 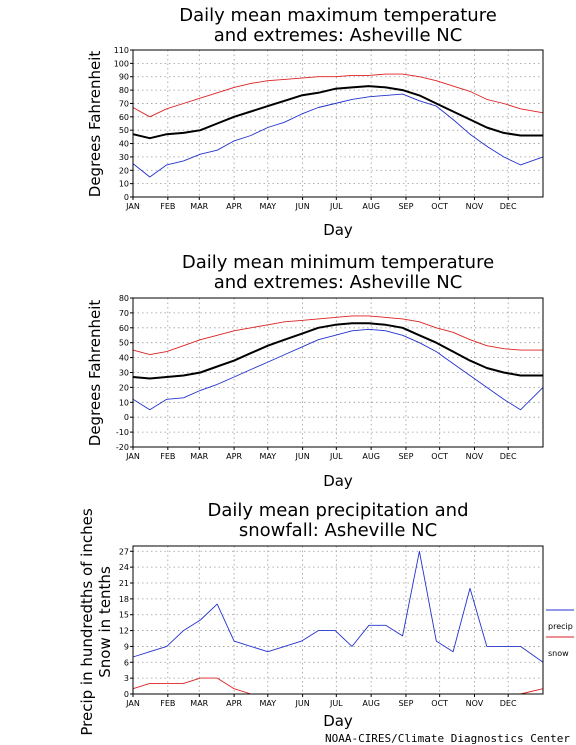 What do you see at coordinates (124, 631) in the screenshot?
I see `y-tick-label: 12` at bounding box center [124, 631].